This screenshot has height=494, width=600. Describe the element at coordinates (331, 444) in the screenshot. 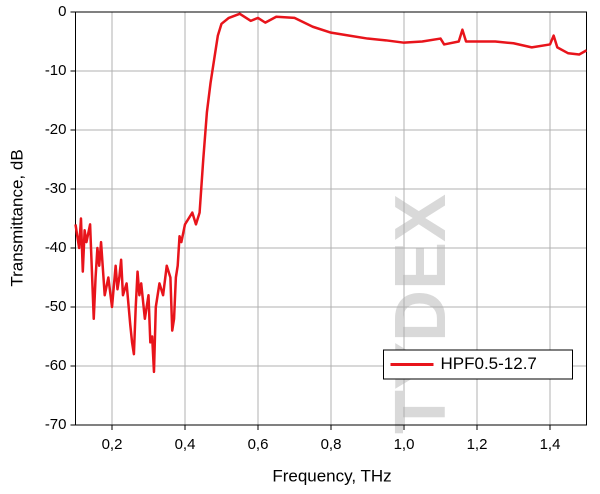

I see `x-tick-label: 0,8` at that location.